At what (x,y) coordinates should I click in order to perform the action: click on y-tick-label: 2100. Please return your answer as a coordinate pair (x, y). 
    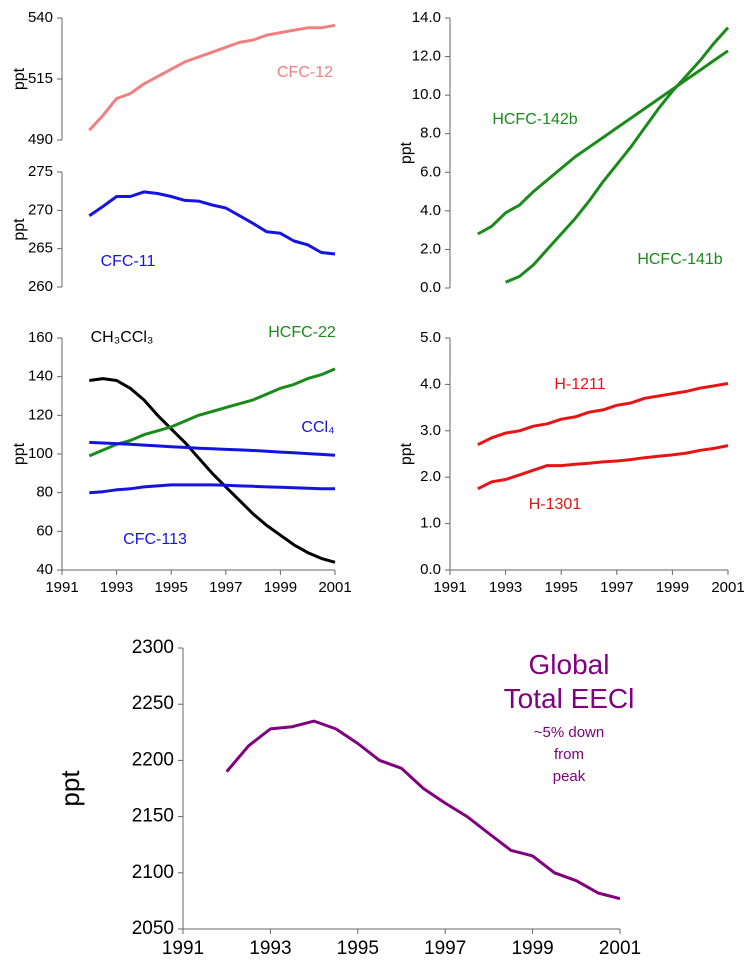
    Looking at the image, I should click on (153, 872).